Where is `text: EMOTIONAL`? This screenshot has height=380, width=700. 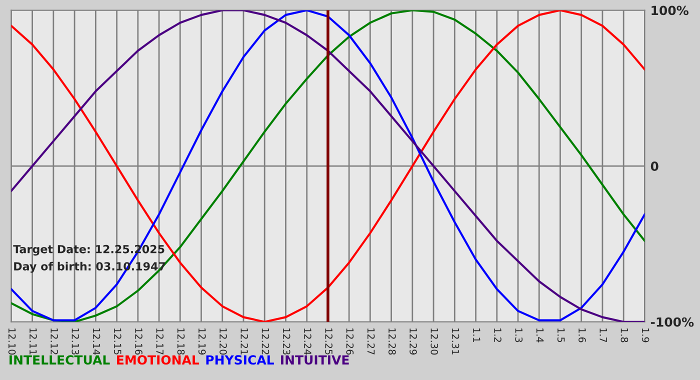
text: EMOTIONAL is located at coordinates (158, 360).